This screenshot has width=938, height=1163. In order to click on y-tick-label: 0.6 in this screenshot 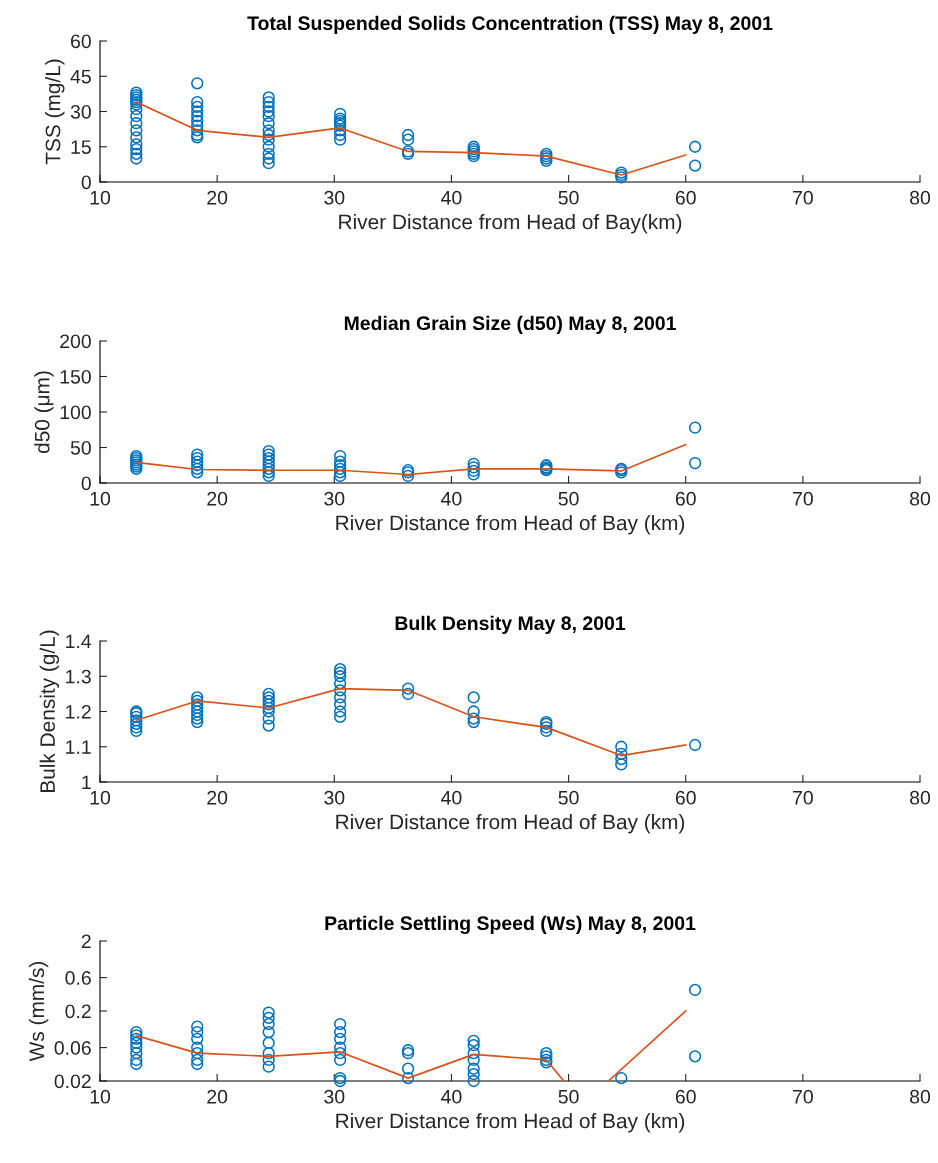, I will do `click(78, 978)`.